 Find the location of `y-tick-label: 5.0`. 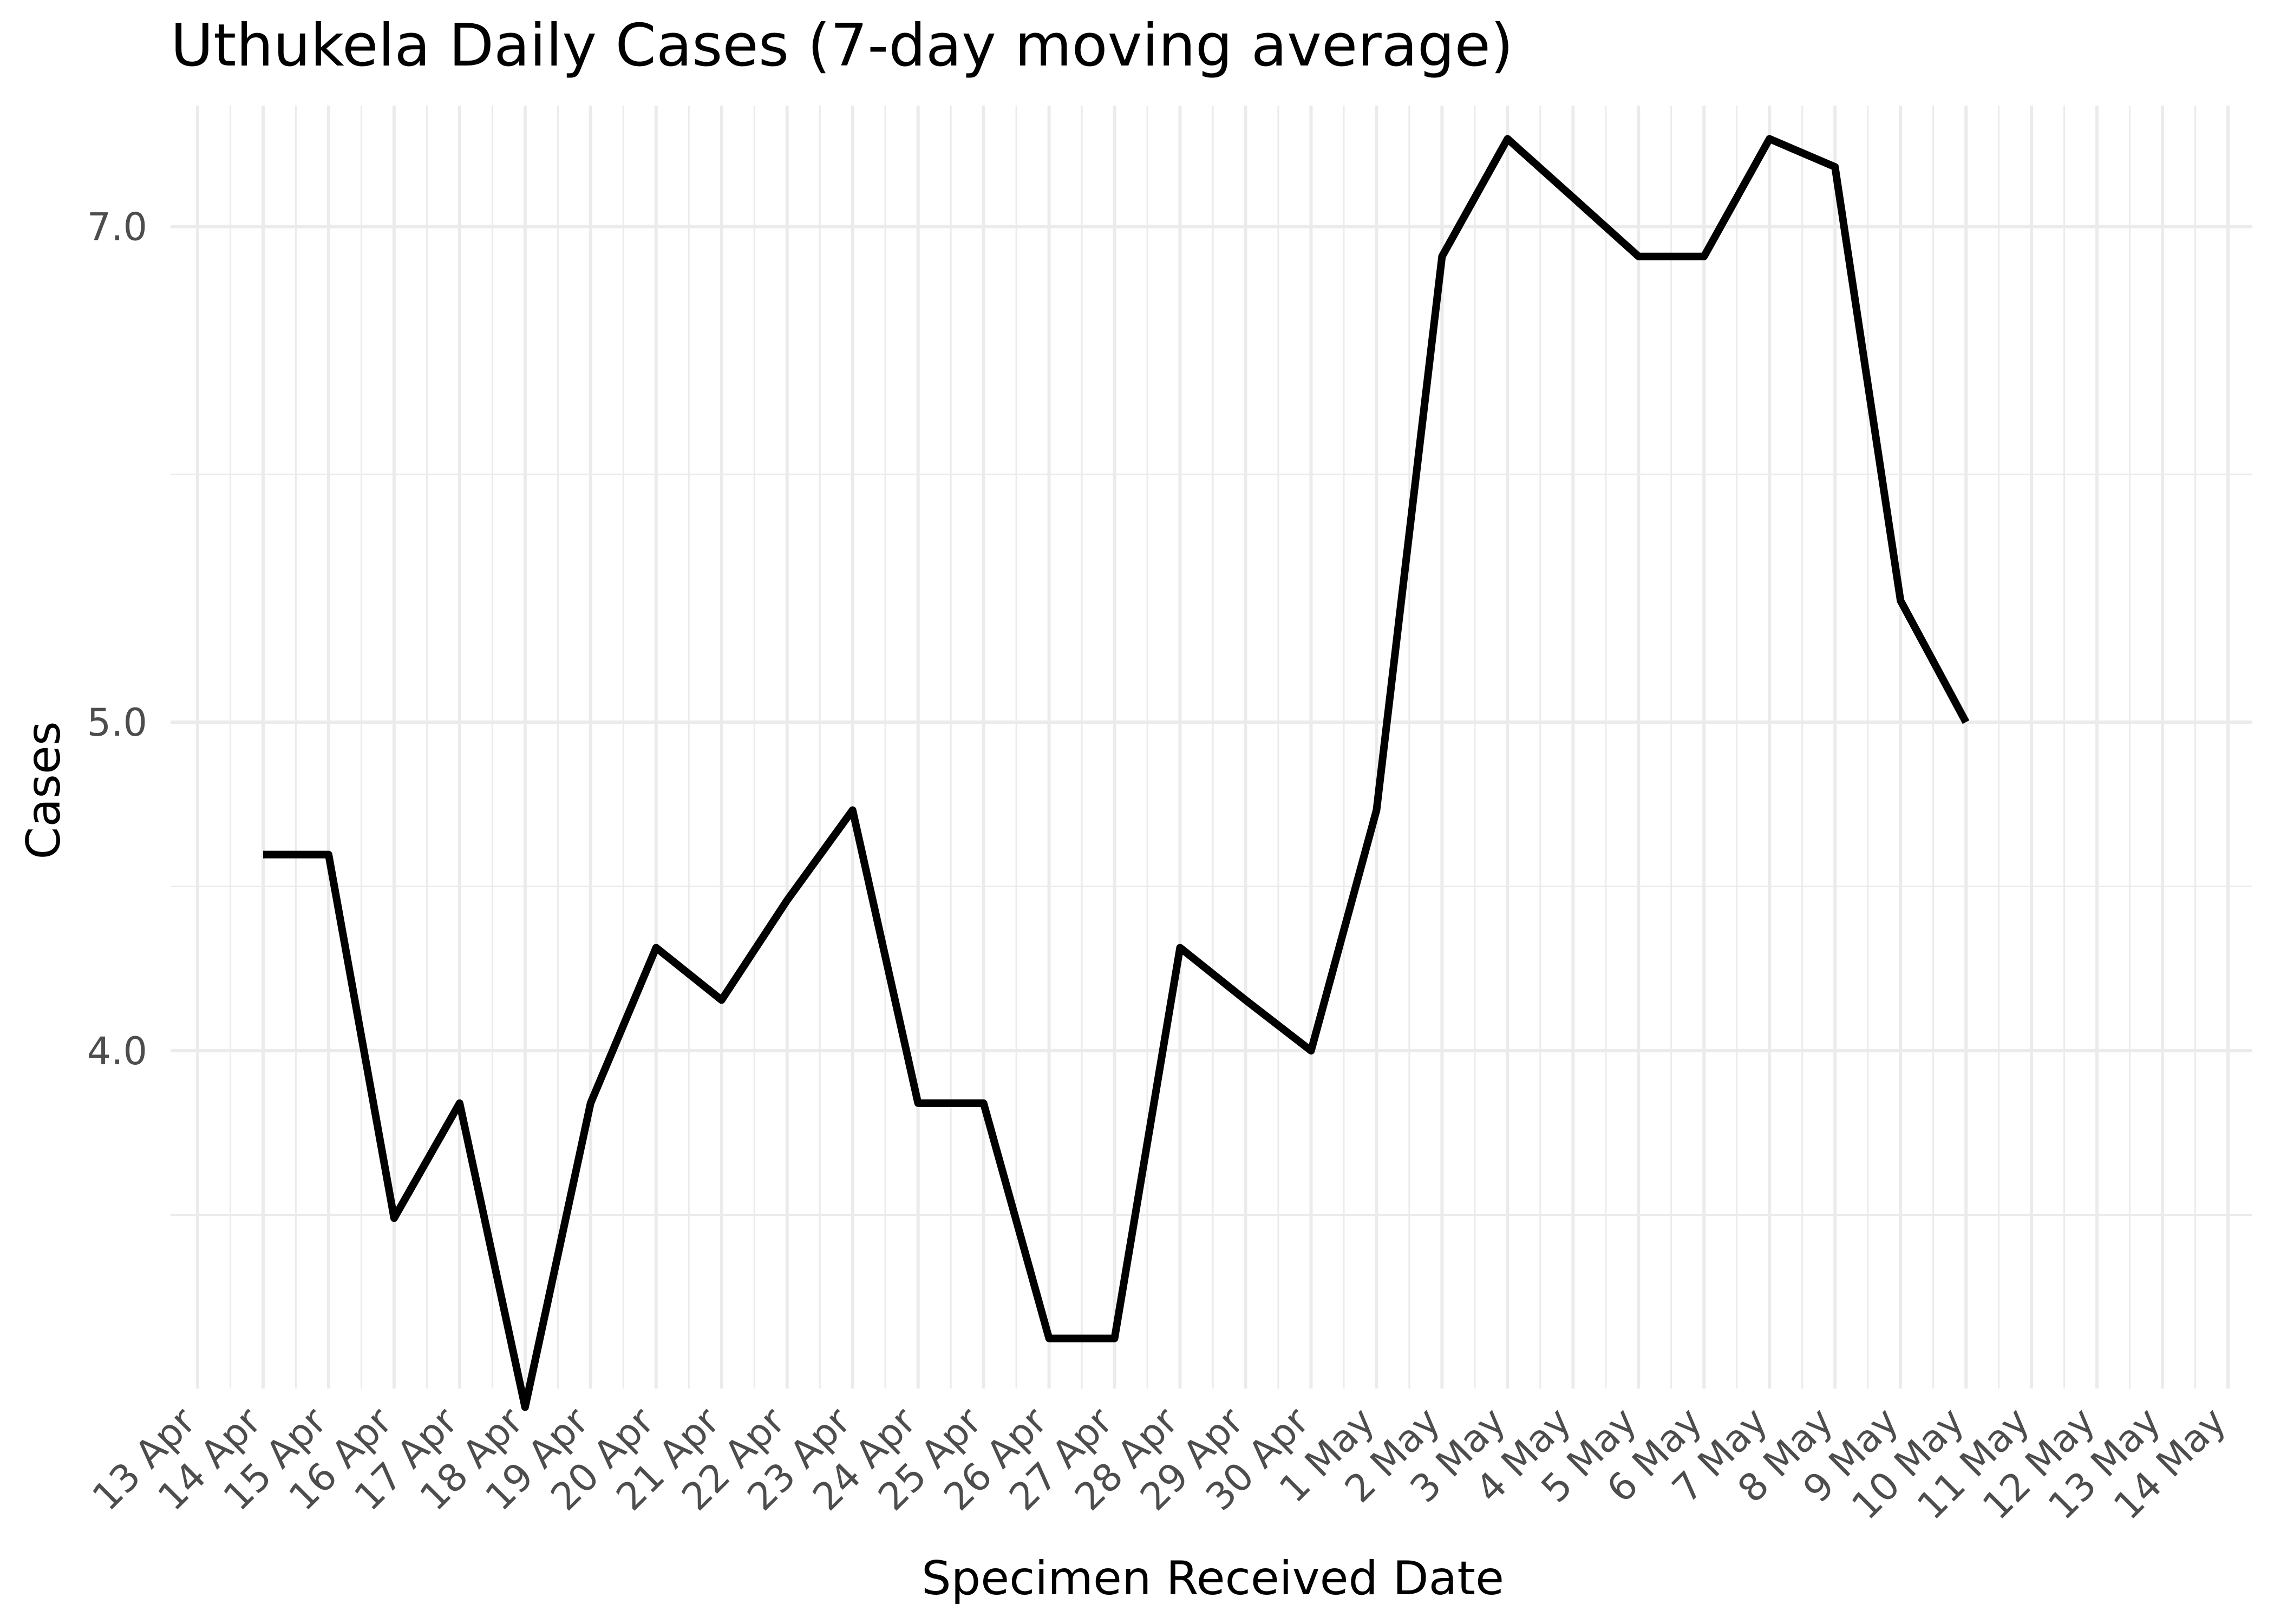

y-tick-label: 5.0 is located at coordinates (117, 722).